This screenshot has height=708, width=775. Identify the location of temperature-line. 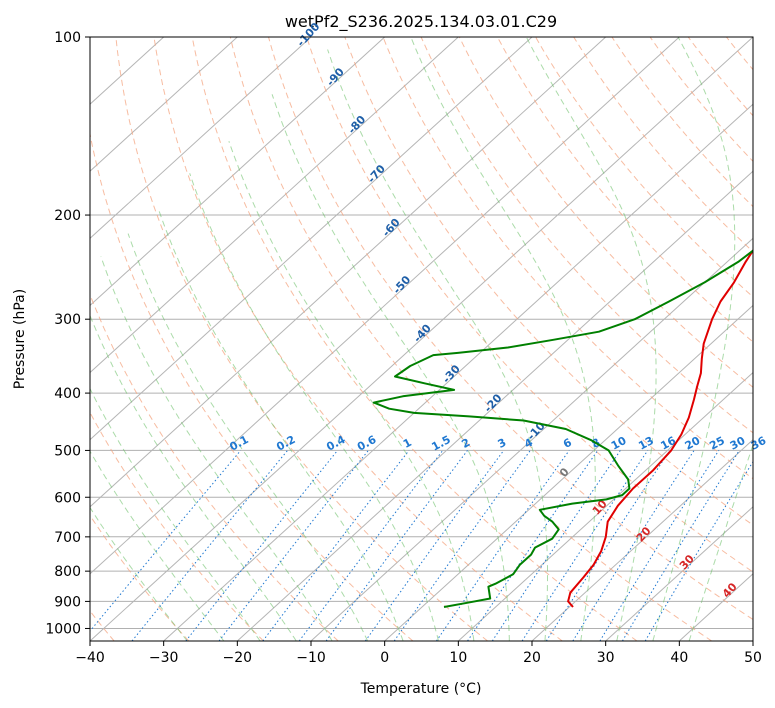
(660, 428).